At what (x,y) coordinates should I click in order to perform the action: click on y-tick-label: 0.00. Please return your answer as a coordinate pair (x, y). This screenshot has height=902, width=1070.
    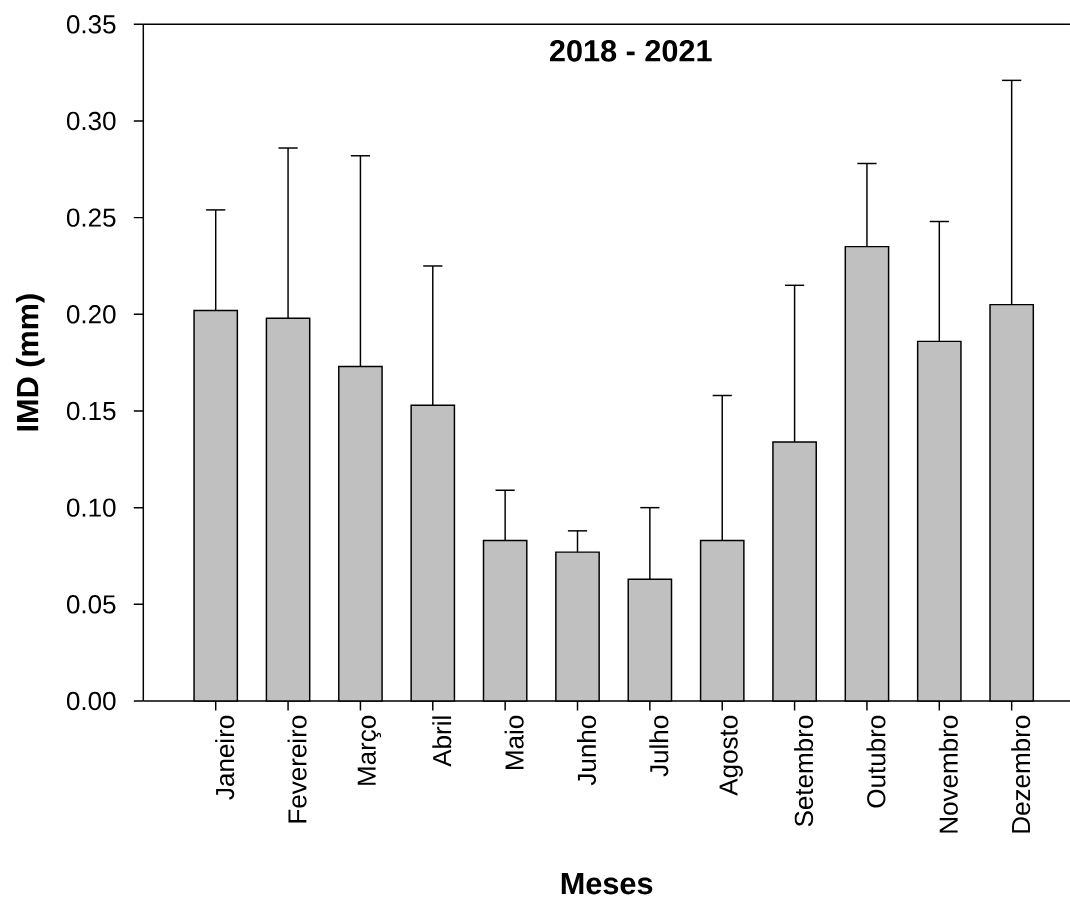
    Looking at the image, I should click on (91, 701).